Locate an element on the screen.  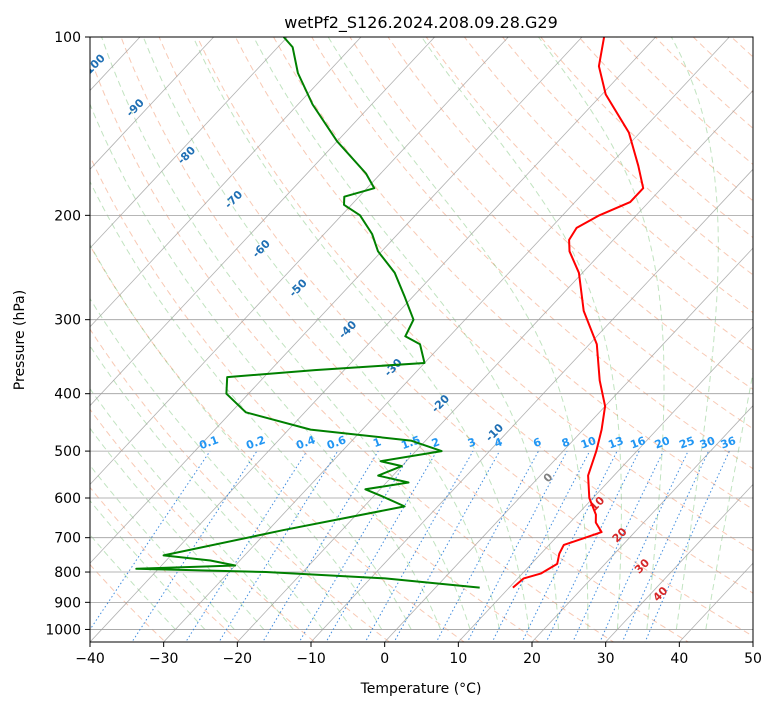
y-tick-label: 100 is located at coordinates (67, 38).